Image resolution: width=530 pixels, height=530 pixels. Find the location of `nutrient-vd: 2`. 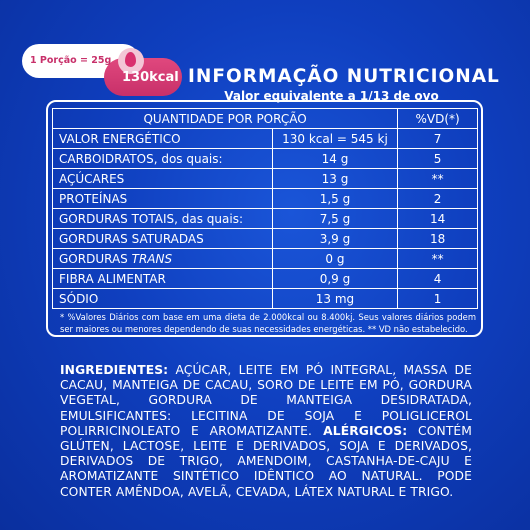

nutrient-vd: 2 is located at coordinates (437, 198).